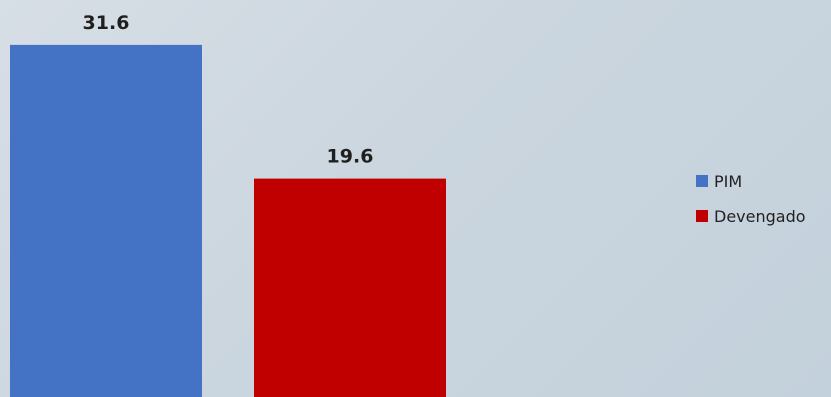 The height and width of the screenshot is (397, 831). I want to click on legend: PIM Devengado, so click(763, 205).